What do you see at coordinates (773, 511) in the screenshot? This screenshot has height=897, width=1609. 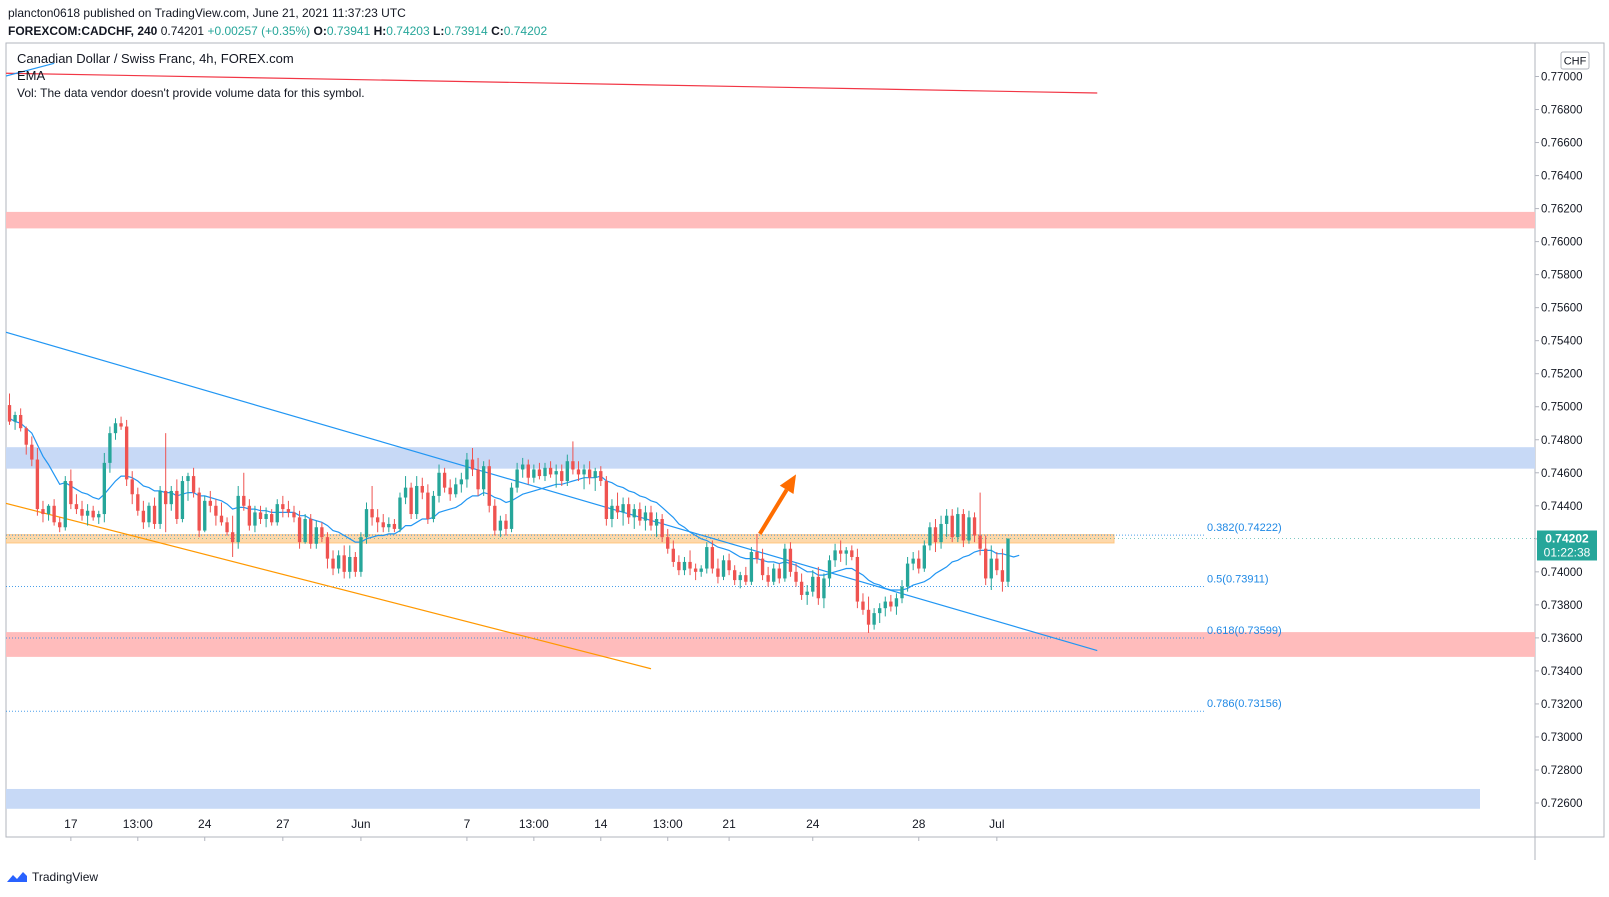 I see `arrow-shaft` at bounding box center [773, 511].